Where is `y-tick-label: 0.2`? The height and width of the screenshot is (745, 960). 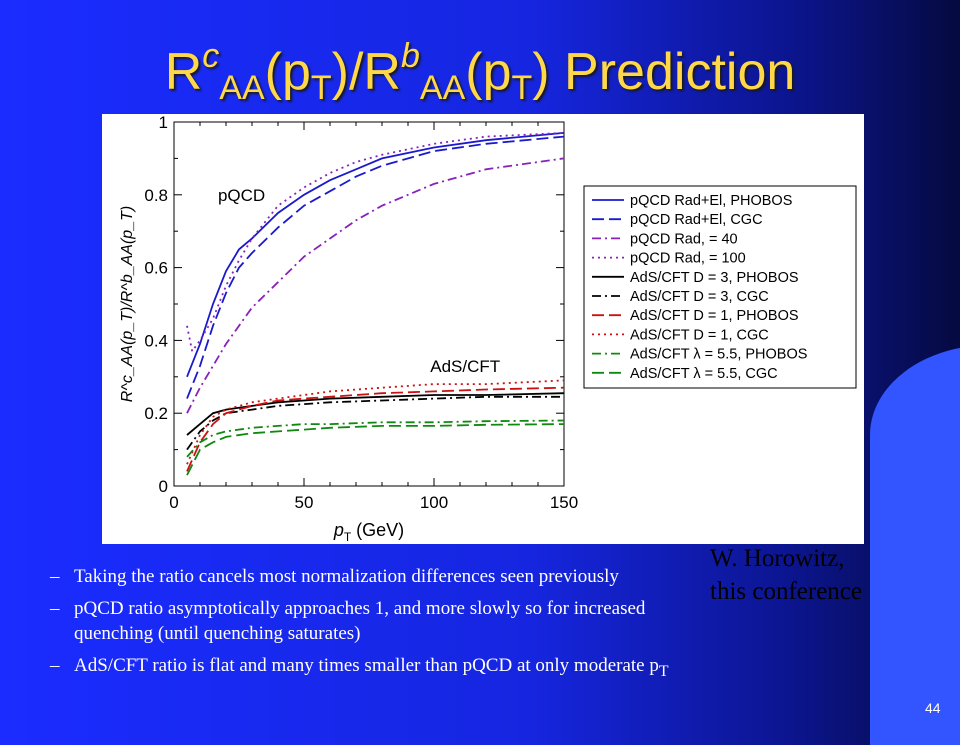 y-tick-label: 0.2 is located at coordinates (156, 413).